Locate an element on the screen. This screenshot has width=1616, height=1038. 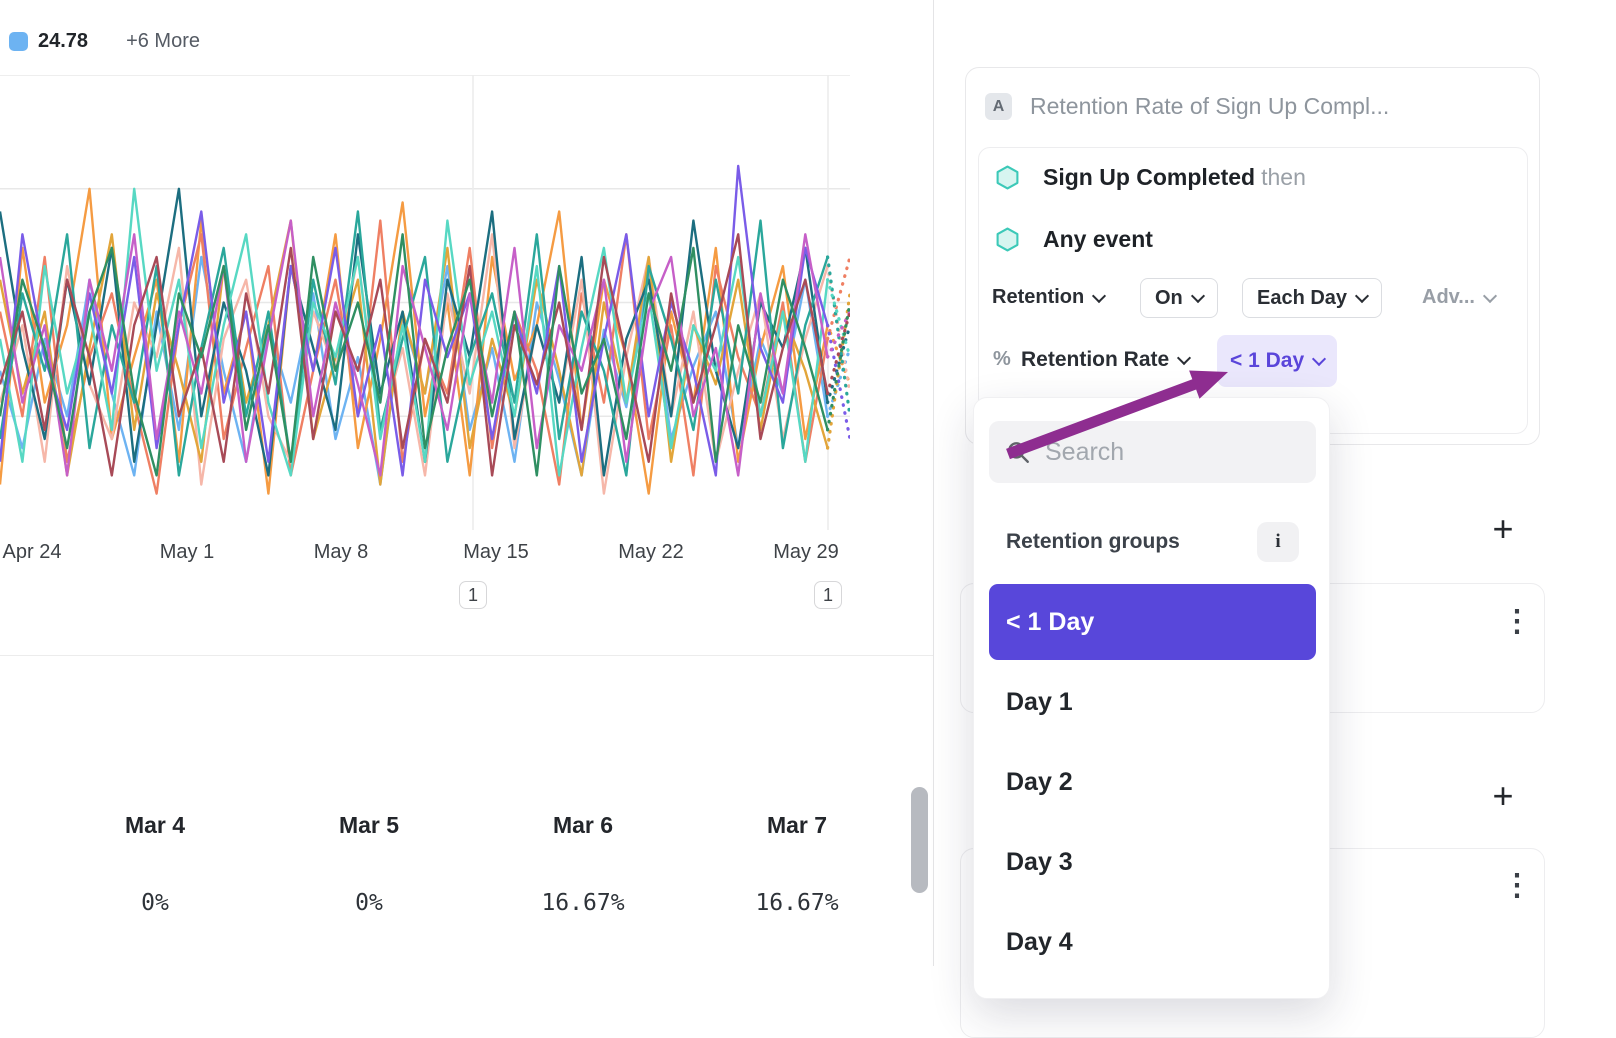
x-tick-label: Apr 24 is located at coordinates (32, 552).